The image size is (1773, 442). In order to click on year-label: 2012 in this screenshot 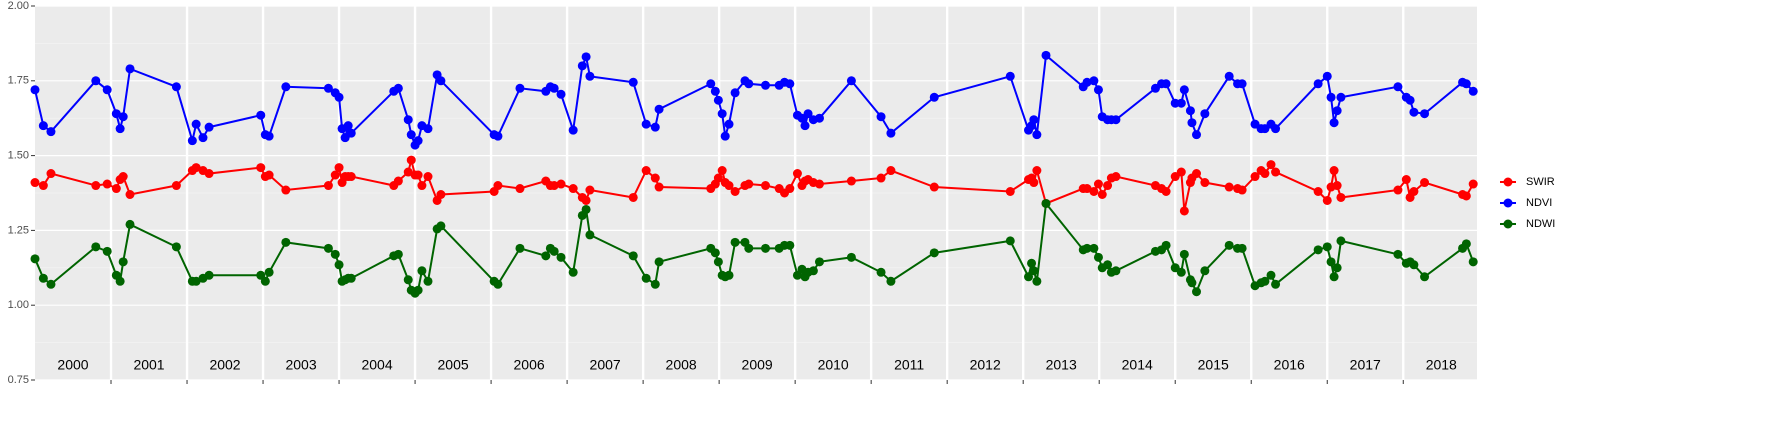, I will do `click(985, 365)`.